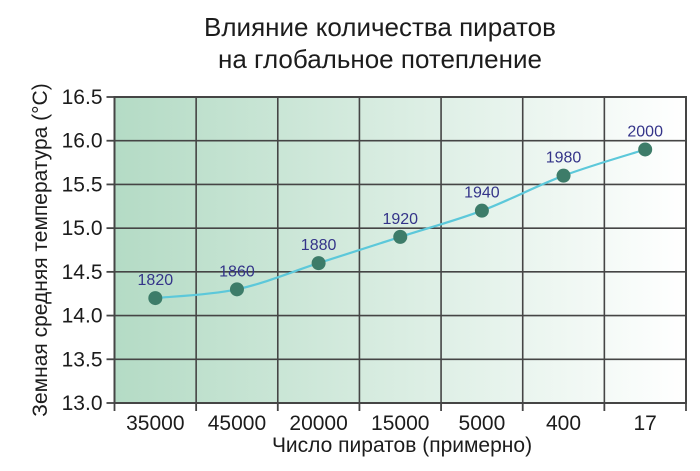 The width and height of the screenshot is (700, 471). Describe the element at coordinates (402, 445) in the screenshot. I see `x-axis-title: Число пиратов (примерно)` at that location.